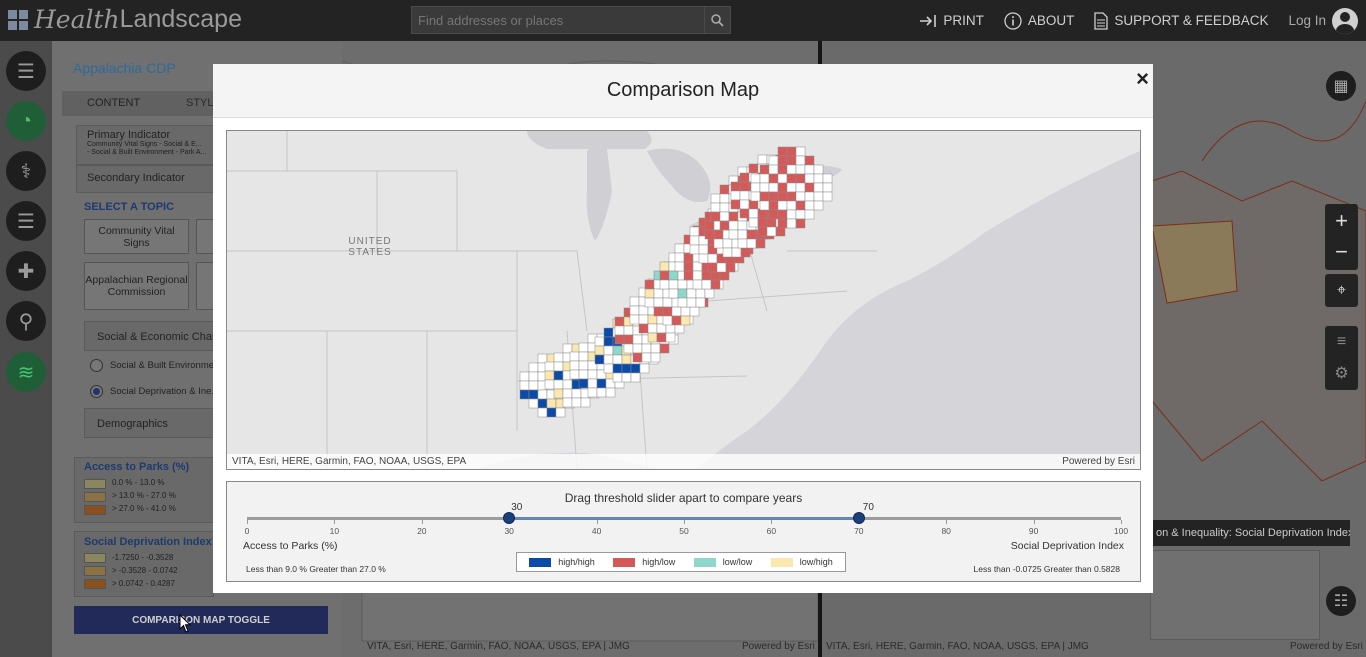 The image size is (1366, 657). Describe the element at coordinates (26, 121) in the screenshot. I see `nav-chart-icon: ◔` at that location.